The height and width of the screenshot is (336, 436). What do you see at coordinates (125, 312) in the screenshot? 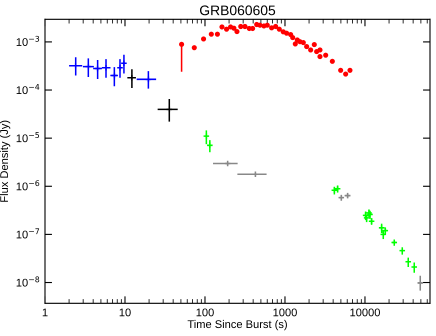
I see `x-tick-label: 10` at bounding box center [125, 312].